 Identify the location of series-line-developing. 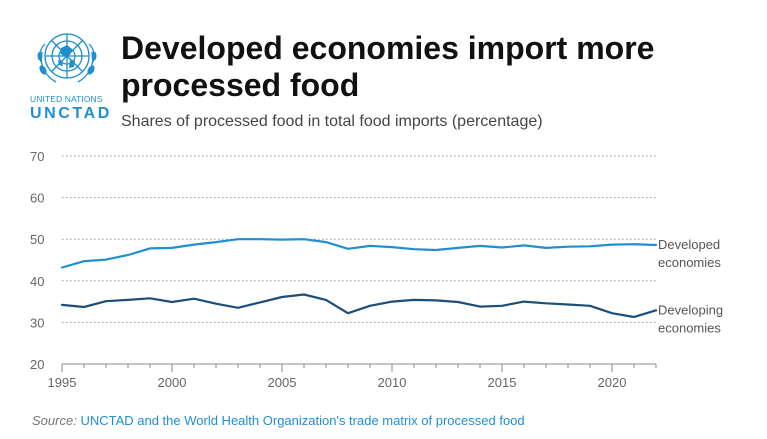
(359, 306).